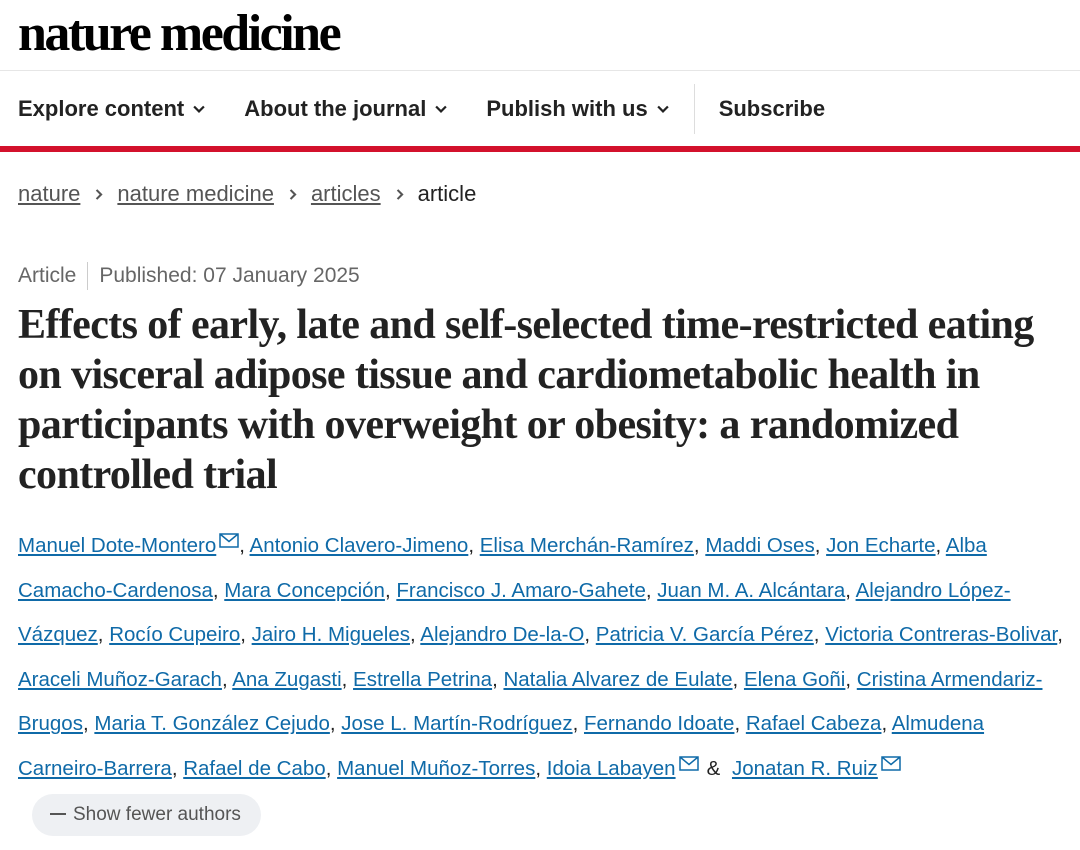  Describe the element at coordinates (117, 545) in the screenshot. I see `author-link: Manuel Dote-Montero` at that location.